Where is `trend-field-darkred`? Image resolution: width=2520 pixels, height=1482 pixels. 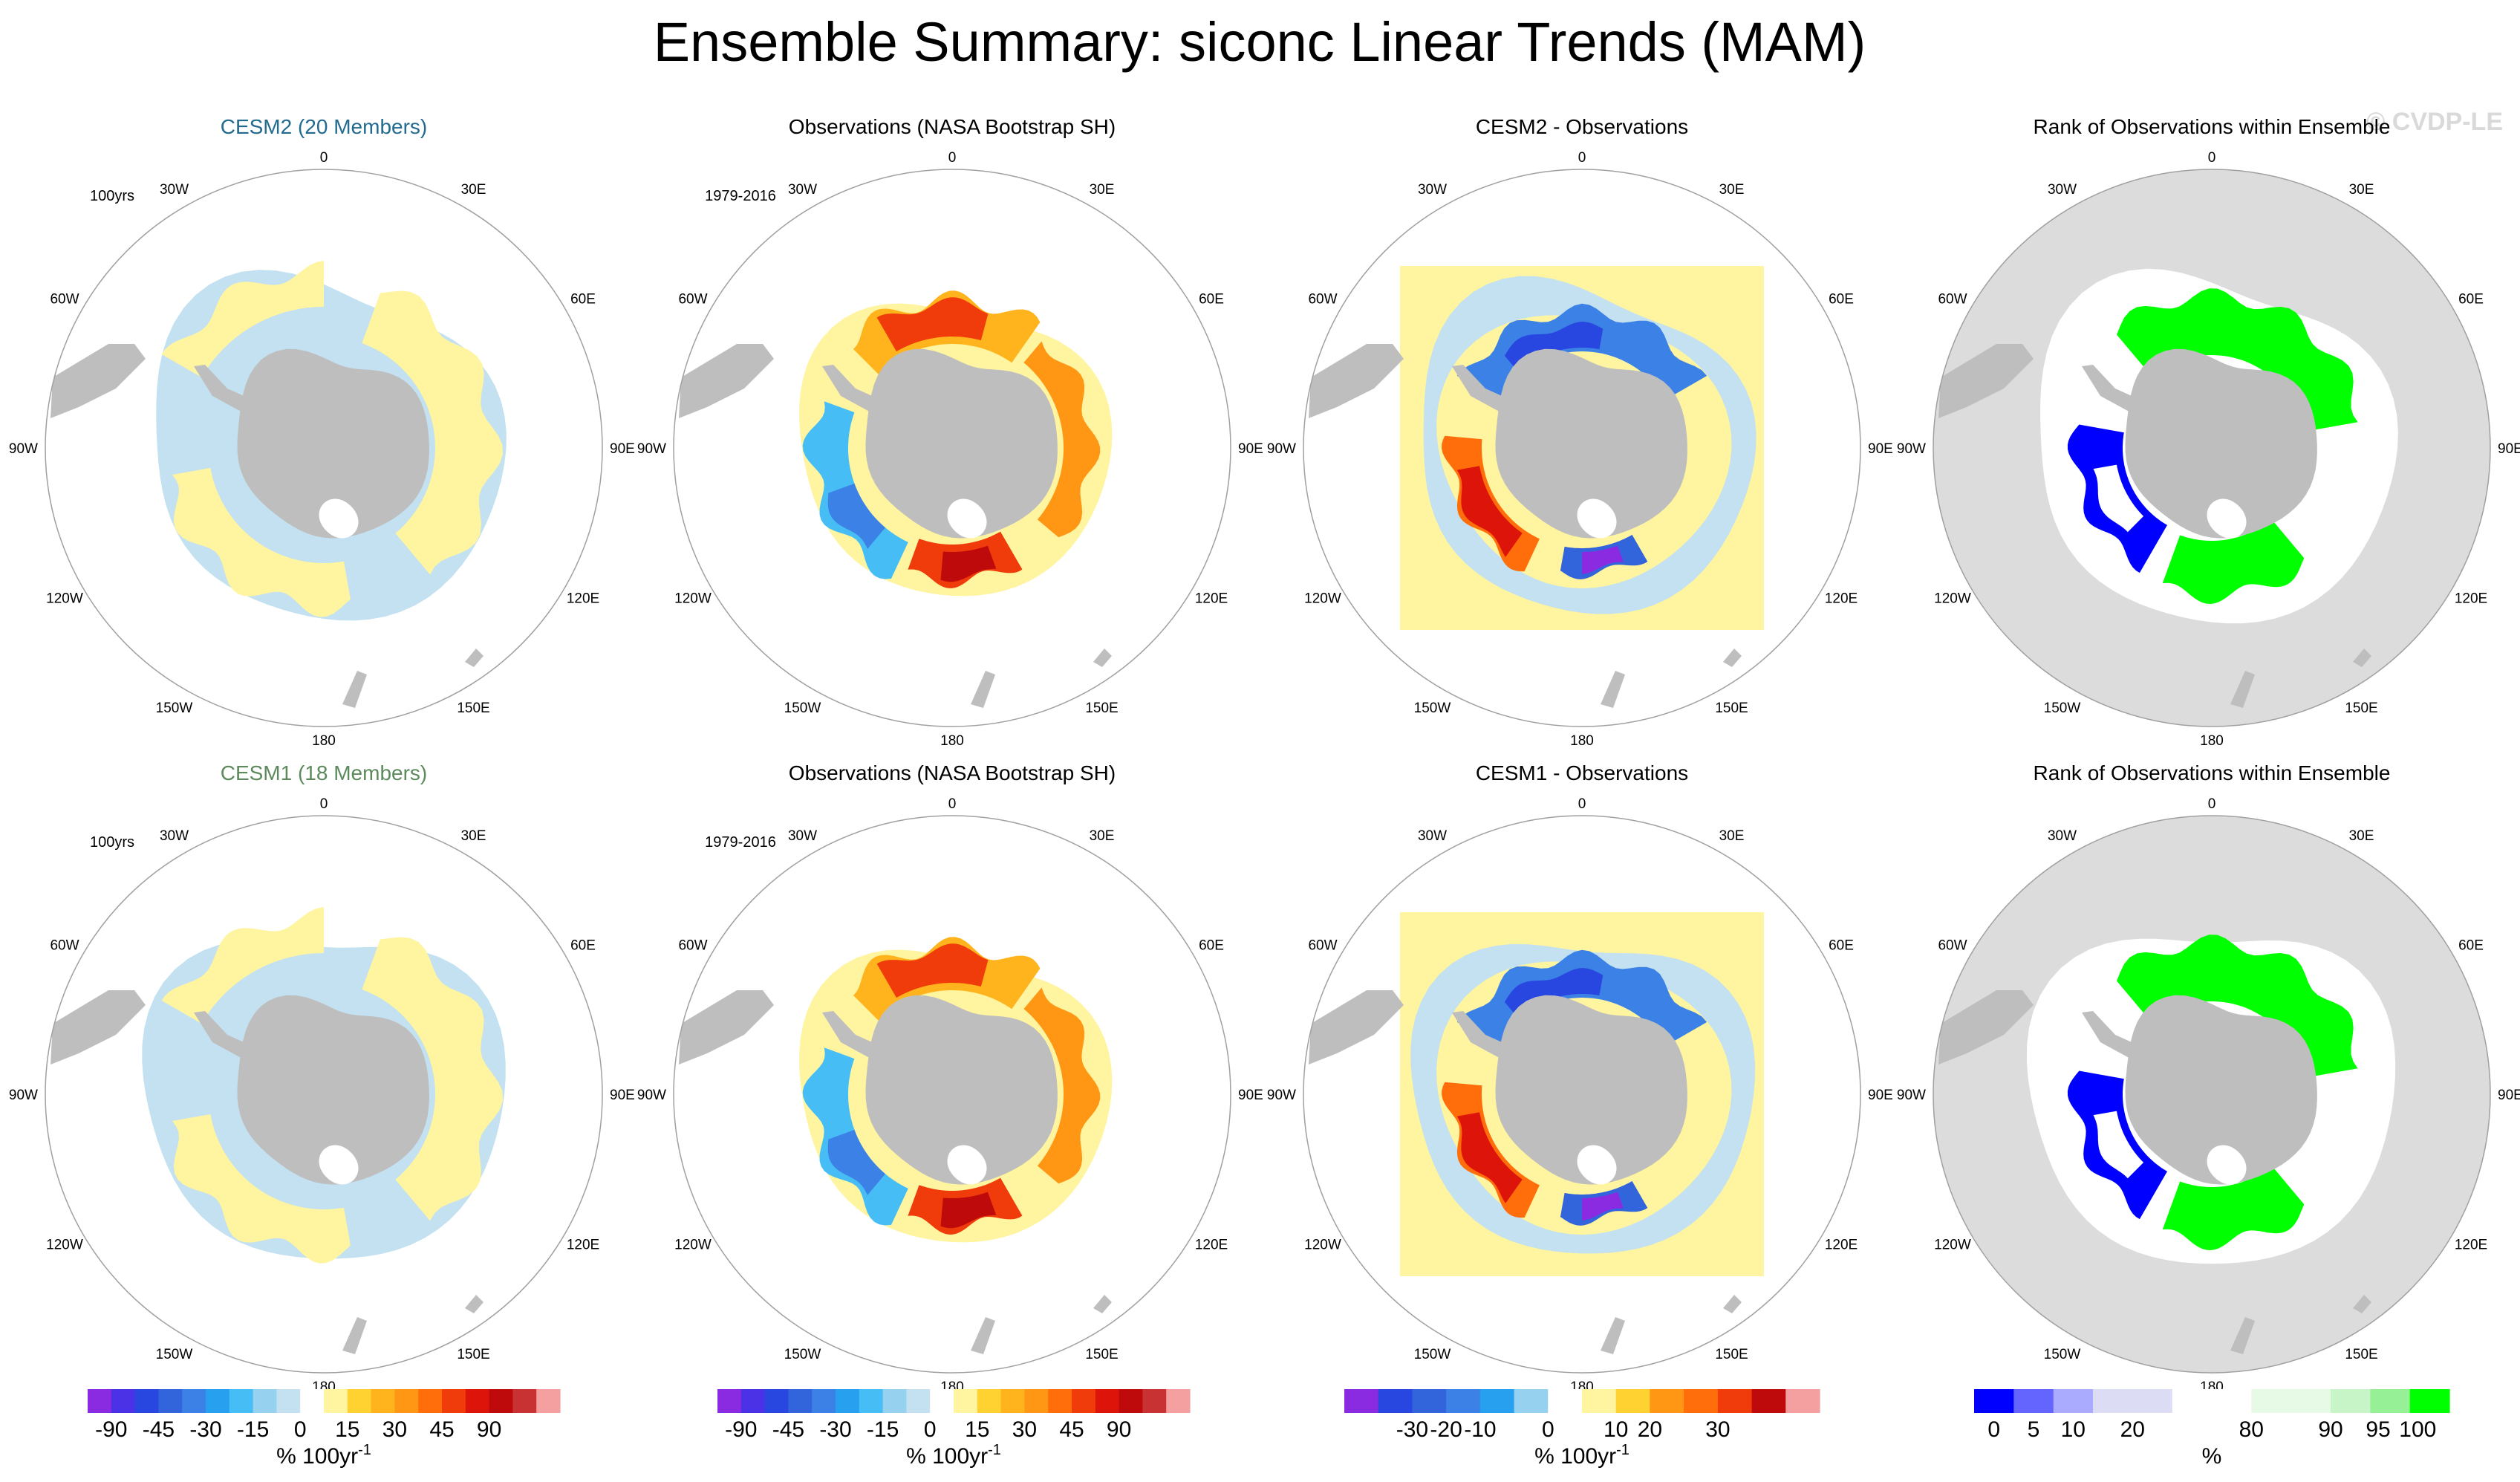
trend-field-darkred is located at coordinates (968, 564).